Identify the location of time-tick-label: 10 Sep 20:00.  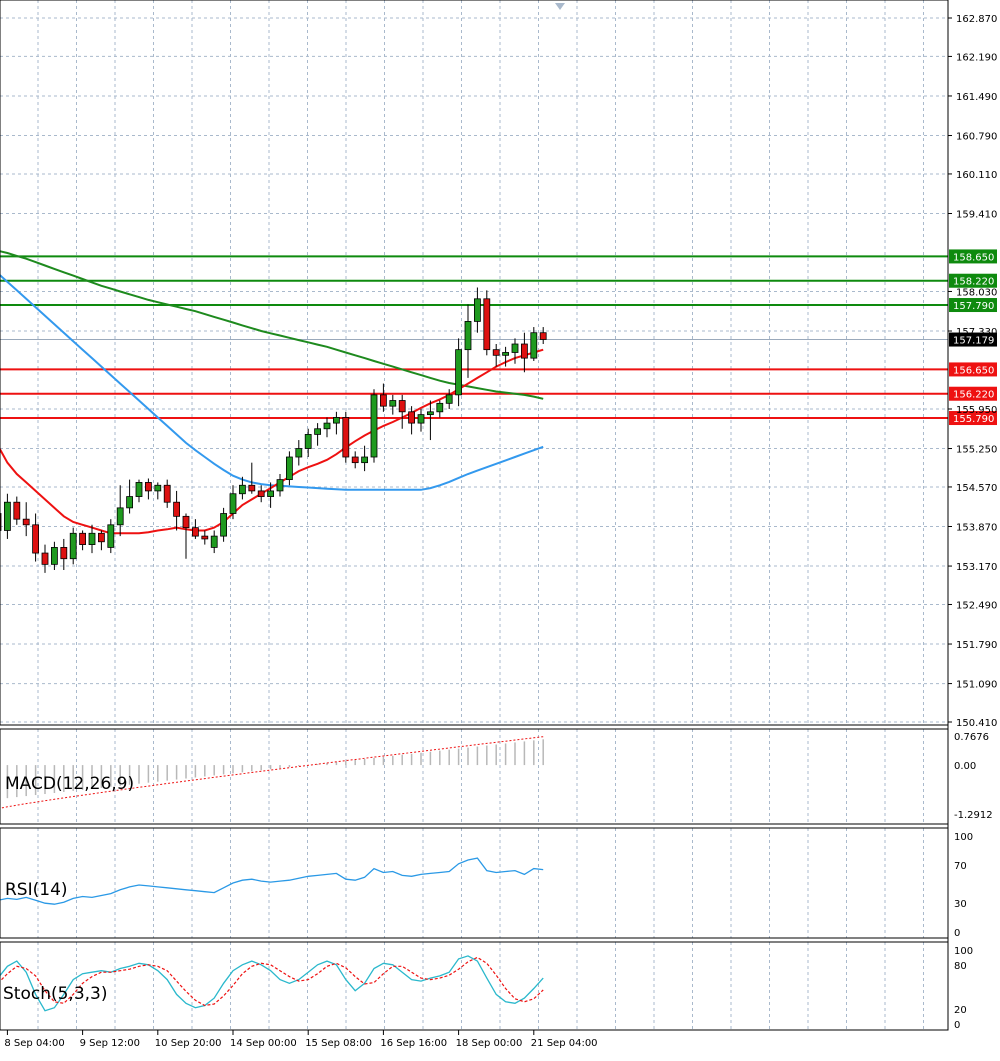
(188, 1043).